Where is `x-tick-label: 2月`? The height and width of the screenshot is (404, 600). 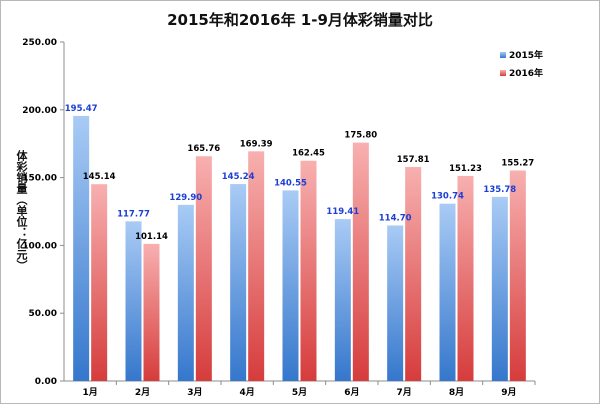 x-tick-label: 2月 is located at coordinates (142, 392).